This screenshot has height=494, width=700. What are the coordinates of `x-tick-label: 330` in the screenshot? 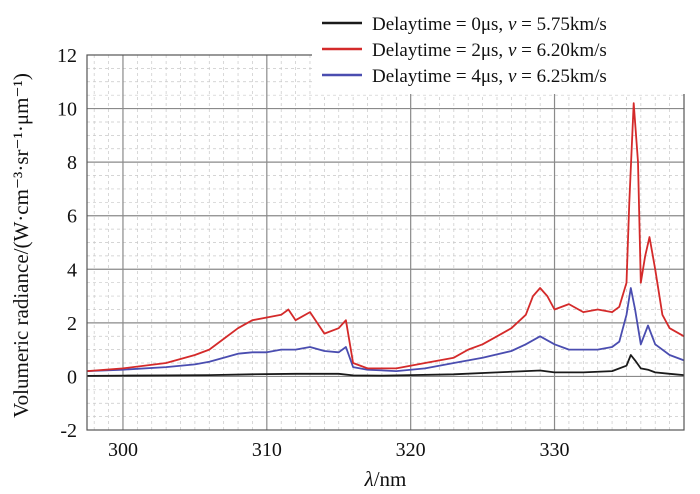 It's located at (555, 450).